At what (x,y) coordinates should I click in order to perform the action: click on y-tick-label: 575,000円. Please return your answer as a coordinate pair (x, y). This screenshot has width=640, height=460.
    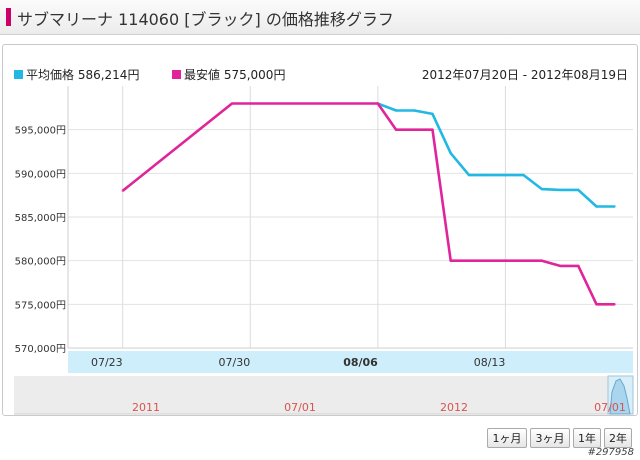
    Looking at the image, I should click on (40, 305).